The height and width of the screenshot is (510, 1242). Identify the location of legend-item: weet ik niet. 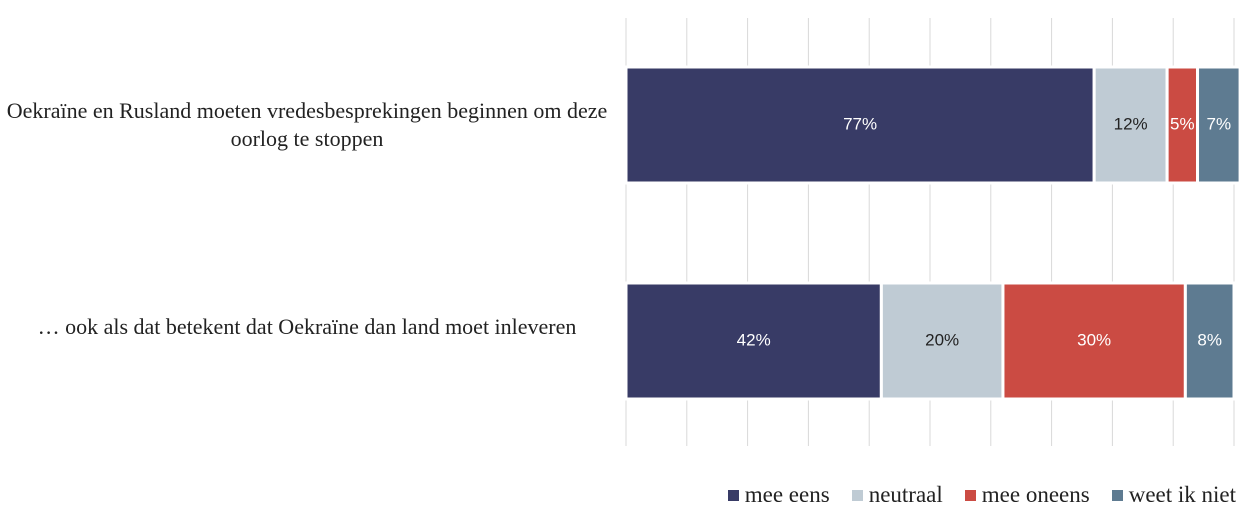
(1173, 495).